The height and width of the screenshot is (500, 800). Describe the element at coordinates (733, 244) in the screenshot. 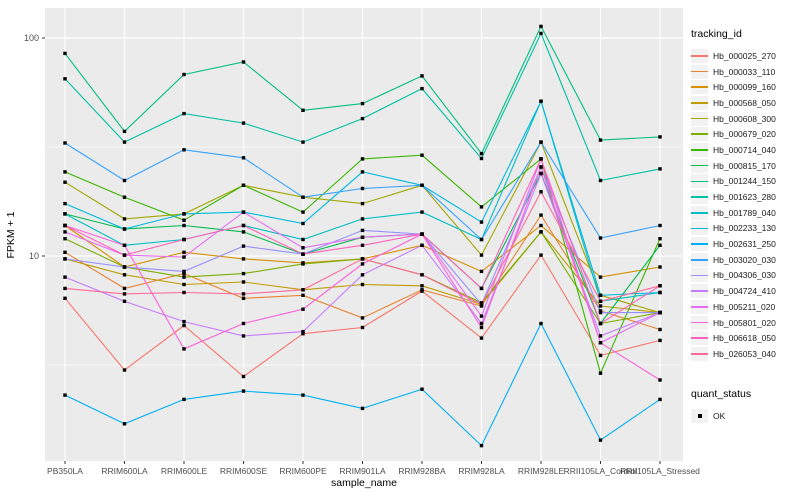

I see `legend-item: Hb_002631_250` at that location.